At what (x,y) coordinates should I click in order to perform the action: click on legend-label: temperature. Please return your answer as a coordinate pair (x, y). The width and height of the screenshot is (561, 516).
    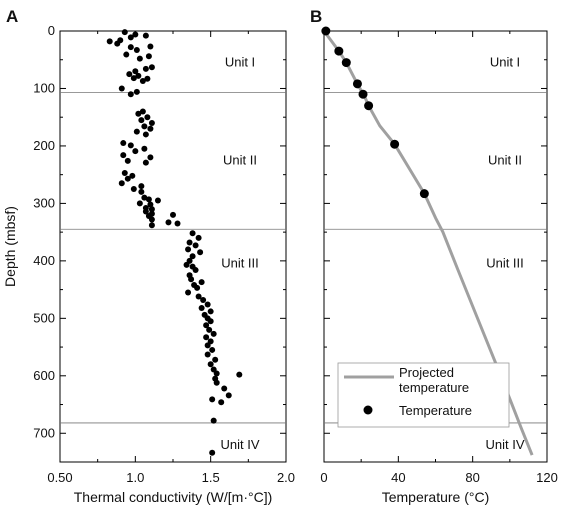
    Looking at the image, I should click on (434, 387).